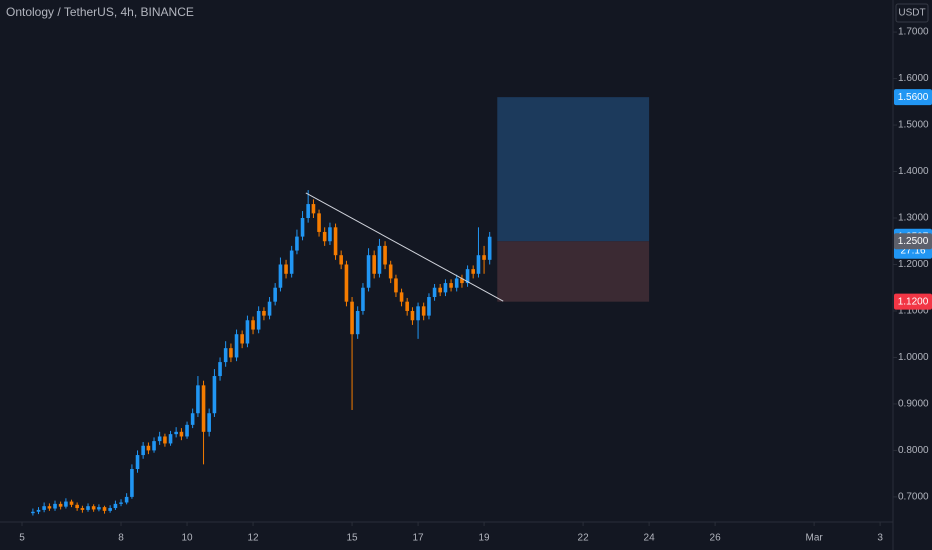 The height and width of the screenshot is (550, 932). I want to click on y-tick-label: 0.8000, so click(913, 450).